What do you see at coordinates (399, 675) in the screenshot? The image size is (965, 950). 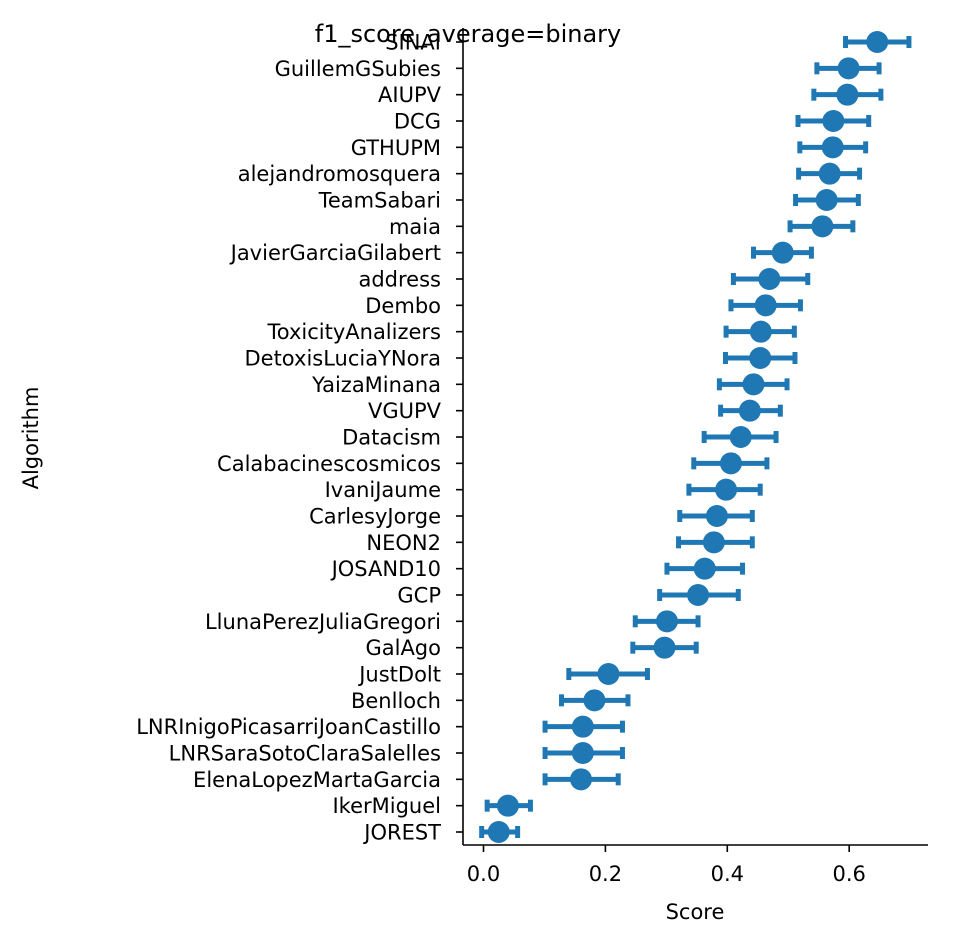 I see `y-tick-label: JustDolt` at bounding box center [399, 675].